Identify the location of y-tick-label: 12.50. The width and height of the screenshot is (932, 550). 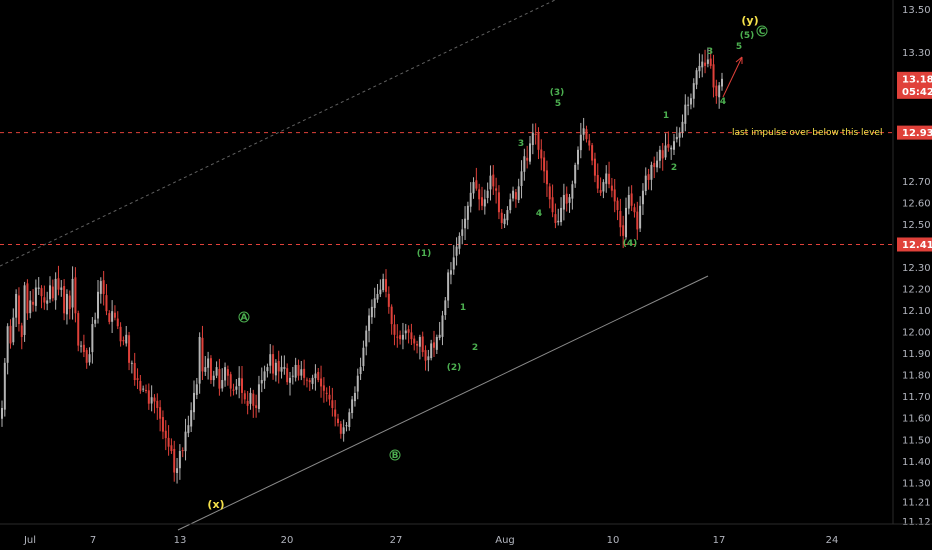
(916, 225).